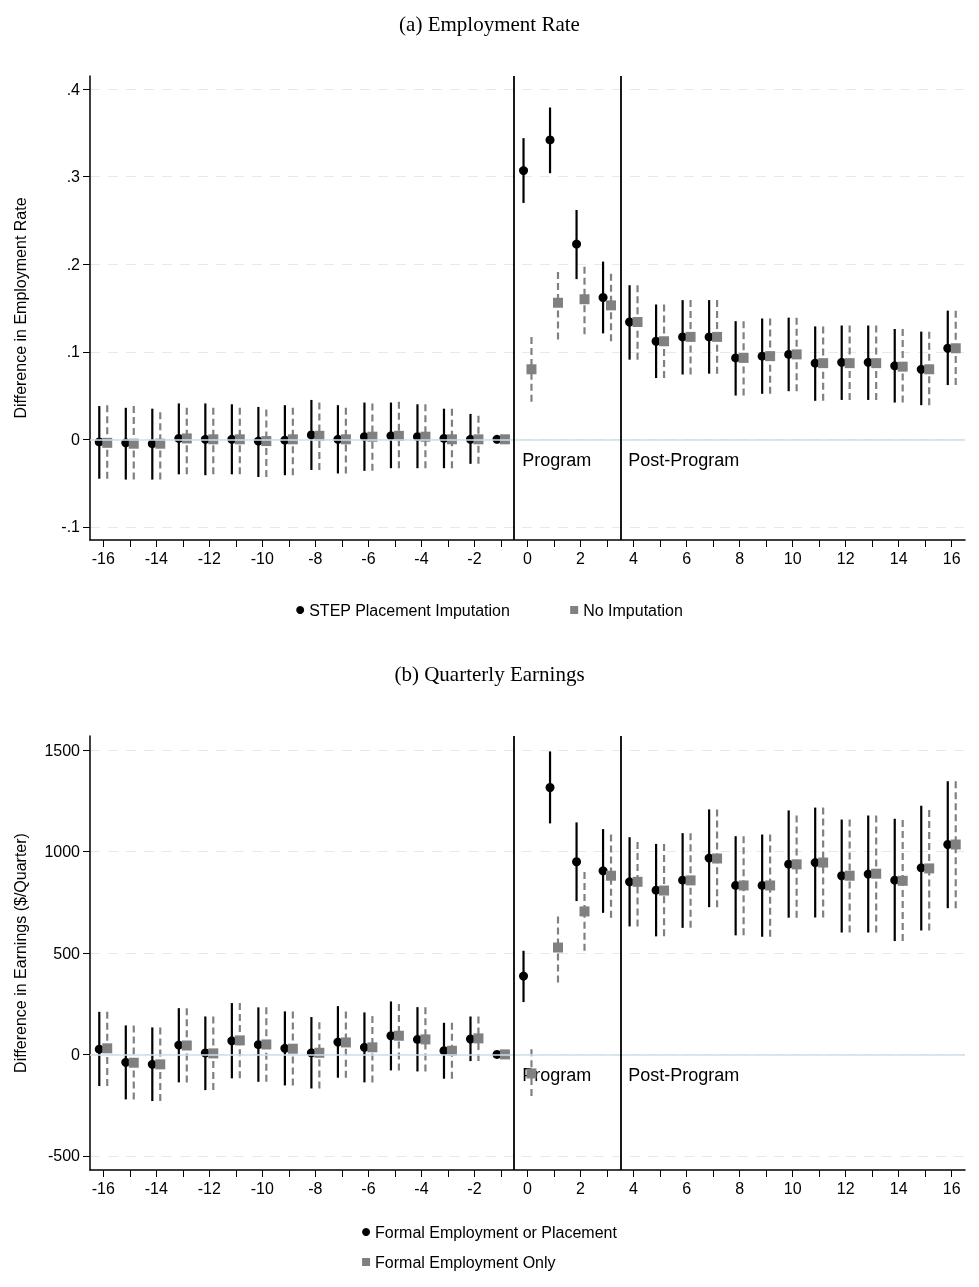  What do you see at coordinates (633, 610) in the screenshot?
I see `legend-label: No Imputation` at bounding box center [633, 610].